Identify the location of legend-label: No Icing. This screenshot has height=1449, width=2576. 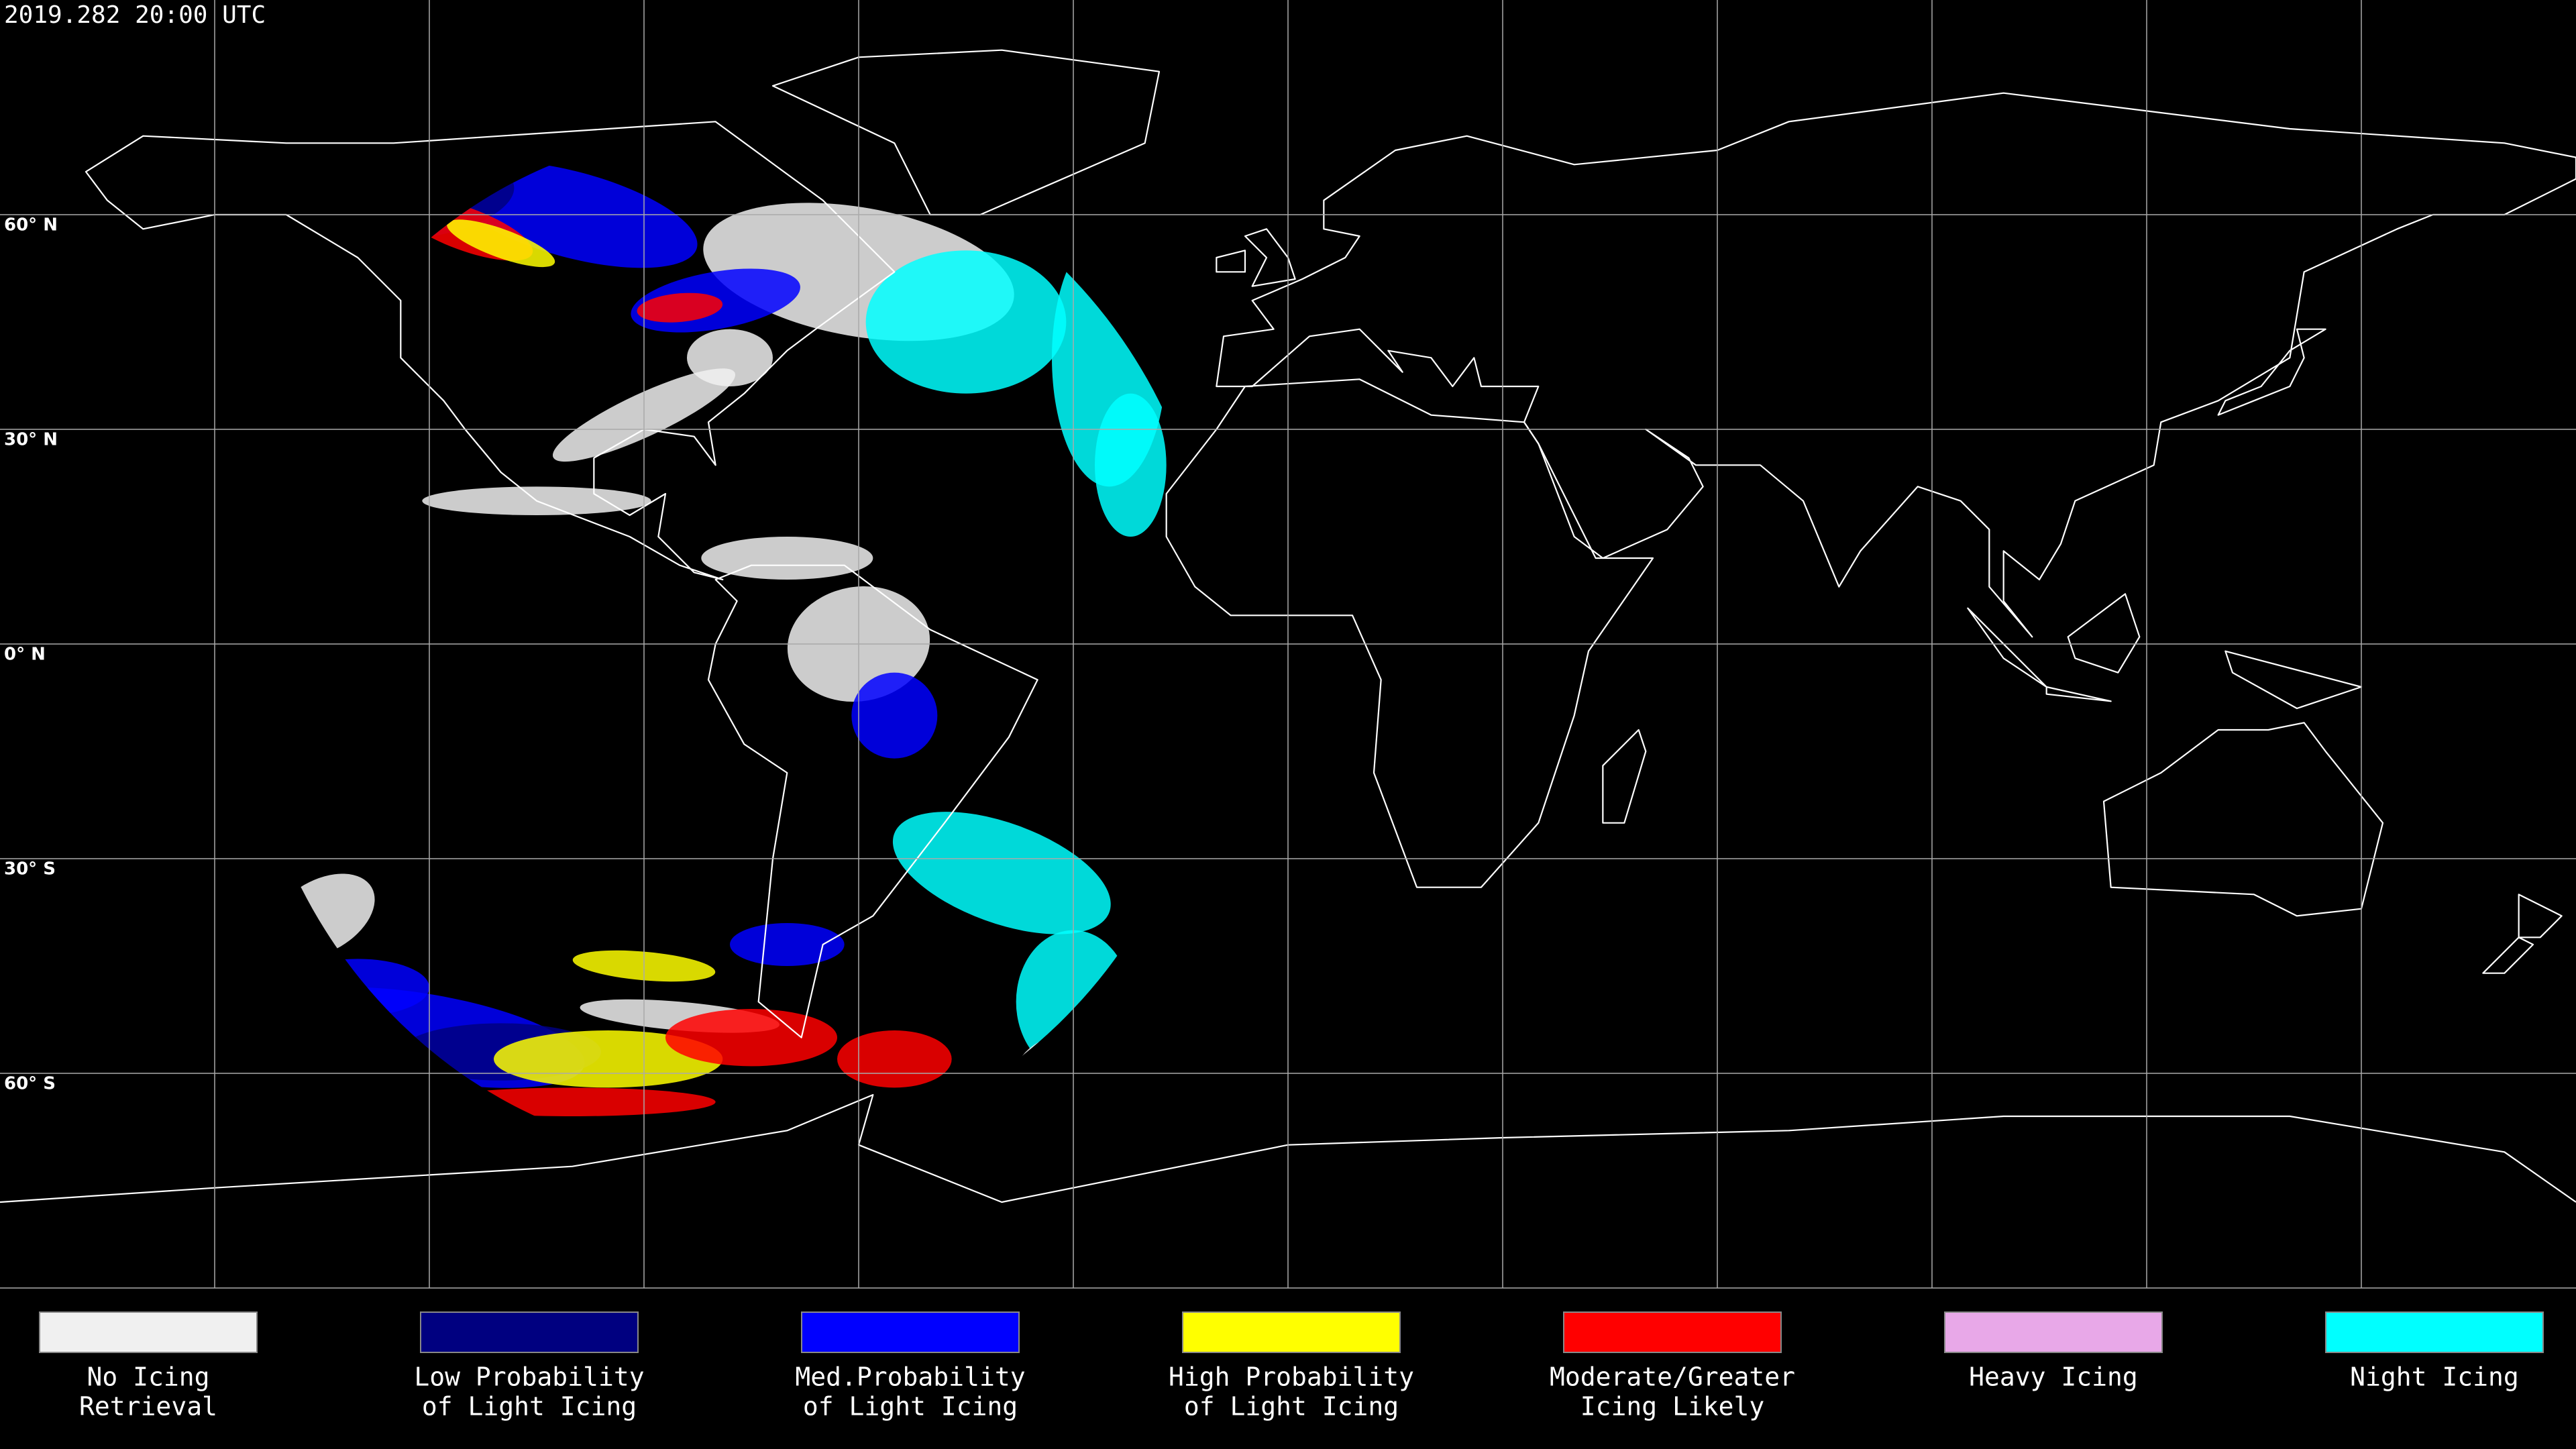
(148, 1377).